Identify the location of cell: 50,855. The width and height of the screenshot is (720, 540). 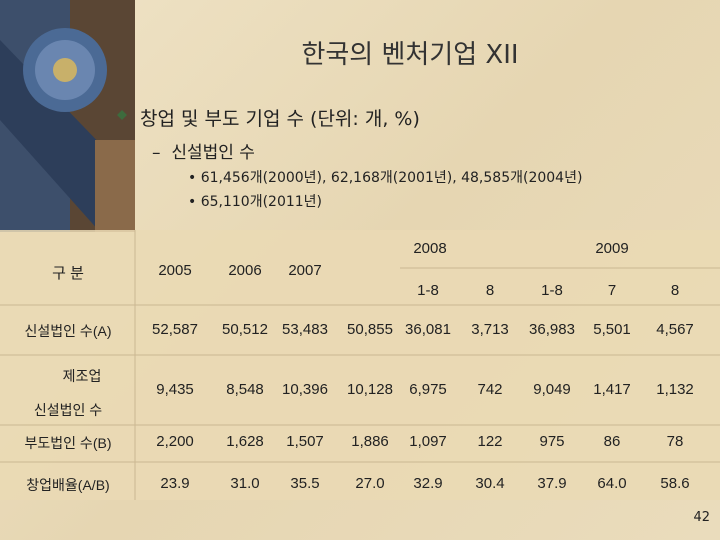
(370, 329).